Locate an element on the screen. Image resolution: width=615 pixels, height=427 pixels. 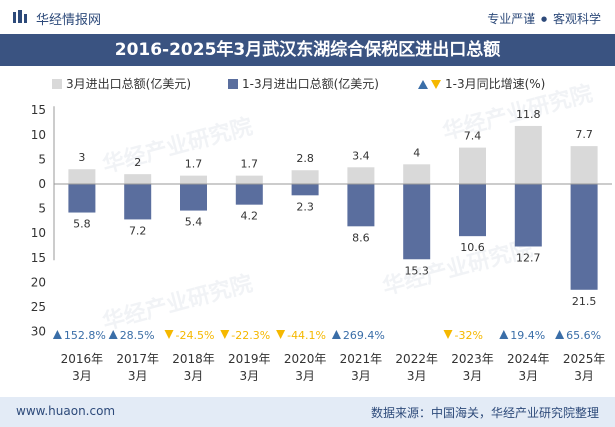
legend-label-cumulative: 1-3月进出口总额(亿美元) is located at coordinates (310, 84).